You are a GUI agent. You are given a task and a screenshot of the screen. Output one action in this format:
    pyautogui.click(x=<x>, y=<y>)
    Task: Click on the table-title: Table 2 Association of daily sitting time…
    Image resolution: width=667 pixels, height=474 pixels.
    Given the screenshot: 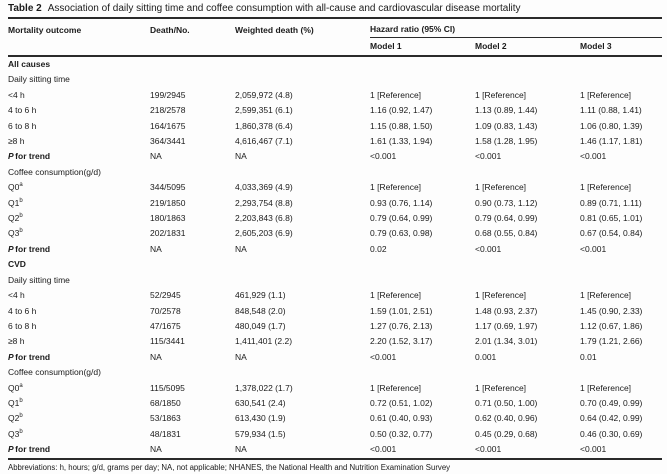 What is the action you would take?
    pyautogui.click(x=335, y=9)
    